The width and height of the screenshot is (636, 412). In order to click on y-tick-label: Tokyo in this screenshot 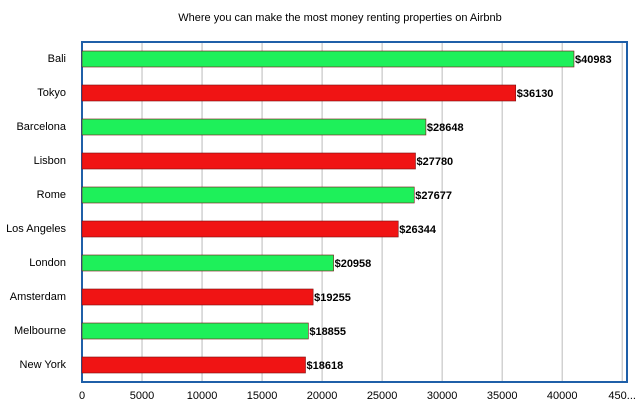, I will do `click(51, 93)`.